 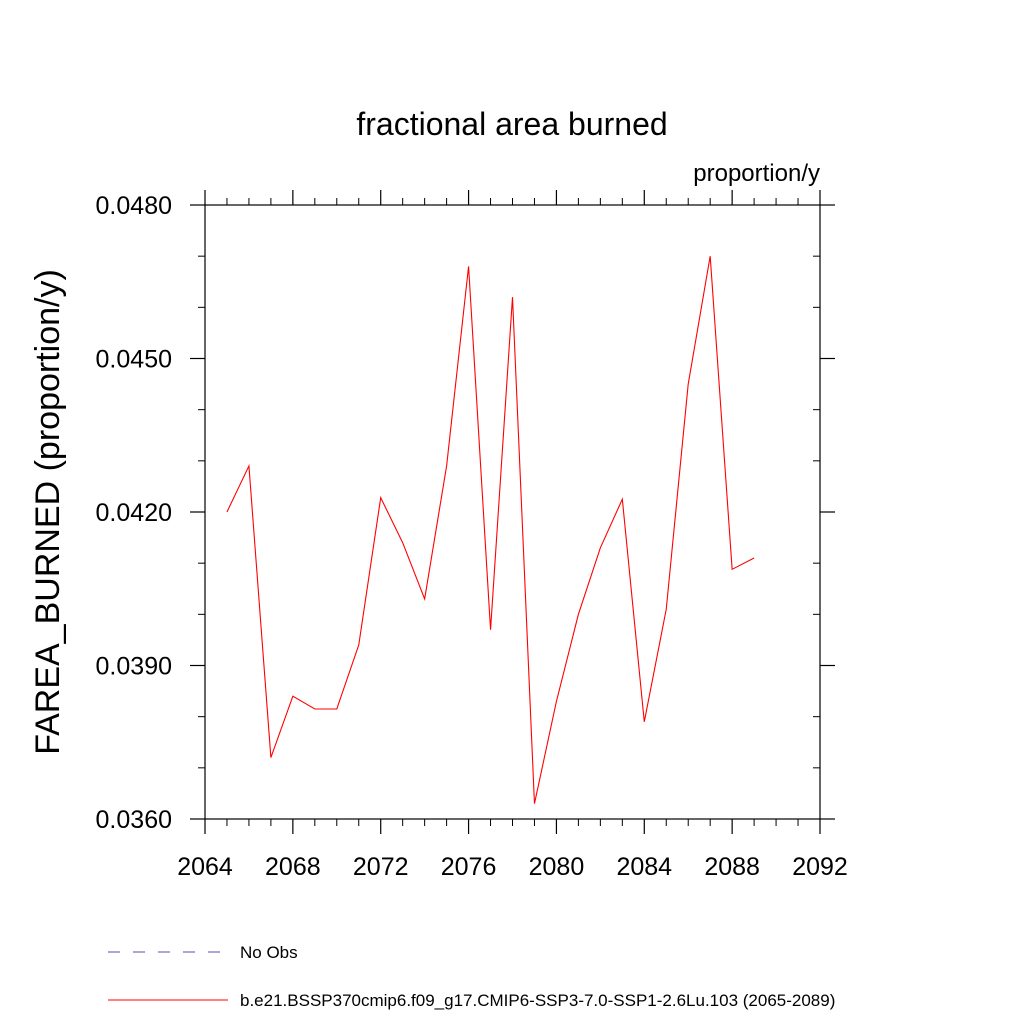 What do you see at coordinates (732, 867) in the screenshot?
I see `x-tick-label: 2088` at bounding box center [732, 867].